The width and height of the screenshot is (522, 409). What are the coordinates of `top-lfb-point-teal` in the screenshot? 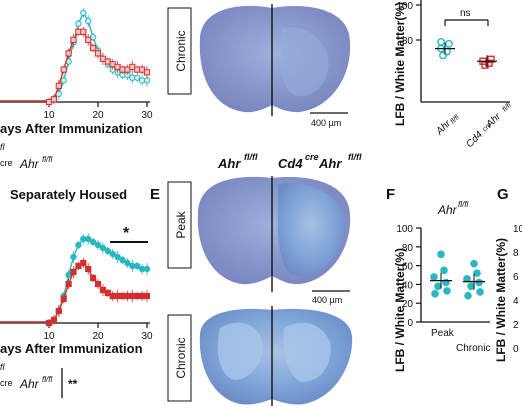 It's located at (449, 43).